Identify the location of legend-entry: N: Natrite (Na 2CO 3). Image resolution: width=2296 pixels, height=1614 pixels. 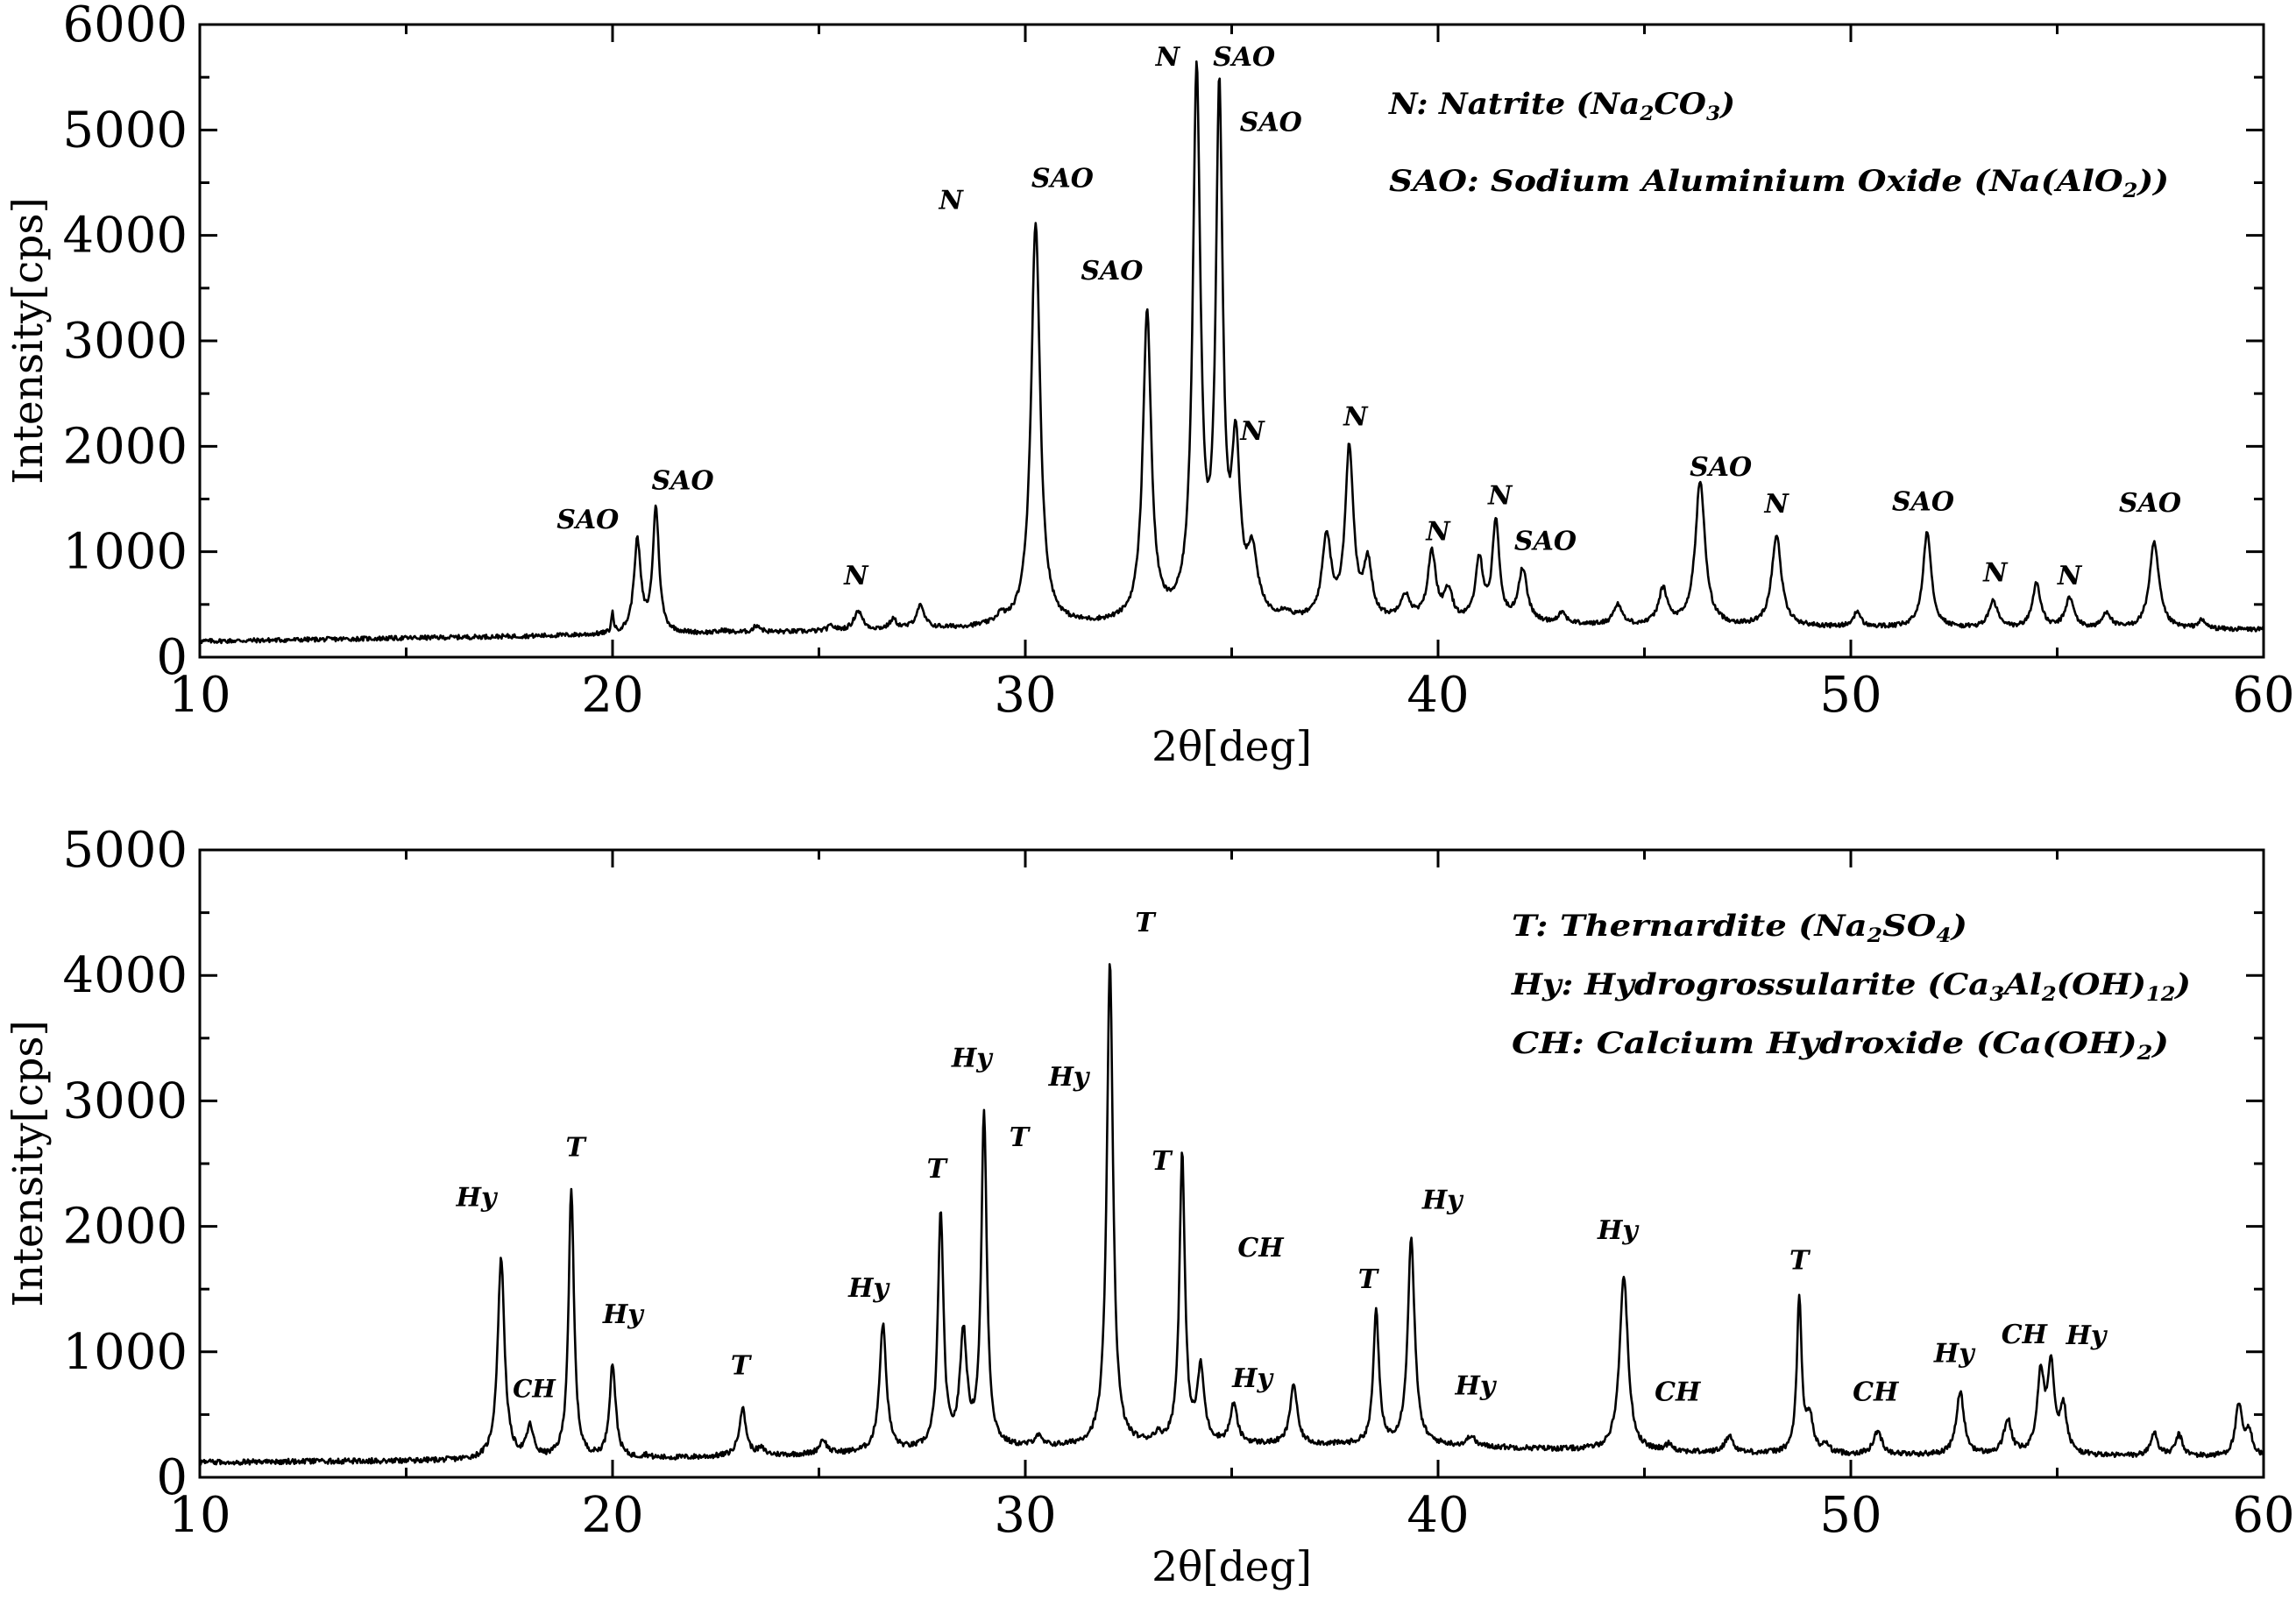
(1561, 106).